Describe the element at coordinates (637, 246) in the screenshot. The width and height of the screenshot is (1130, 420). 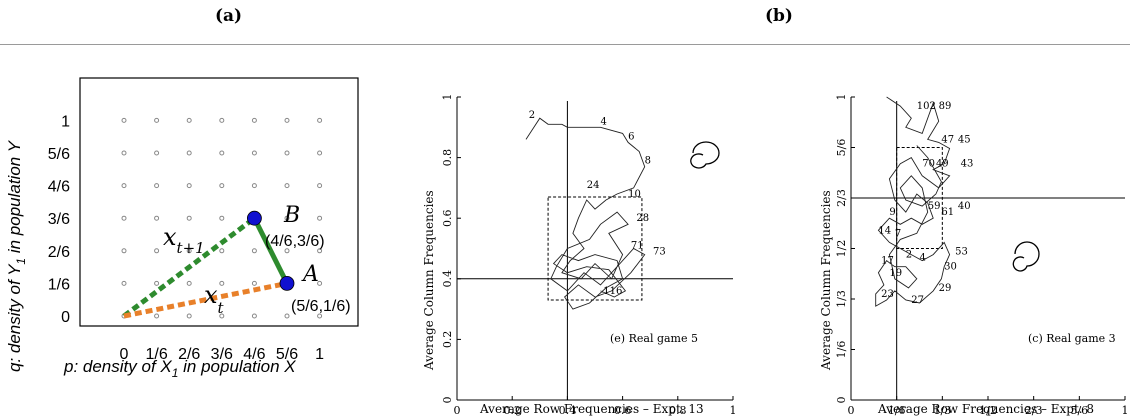
I see `e-annotation: 71` at that location.